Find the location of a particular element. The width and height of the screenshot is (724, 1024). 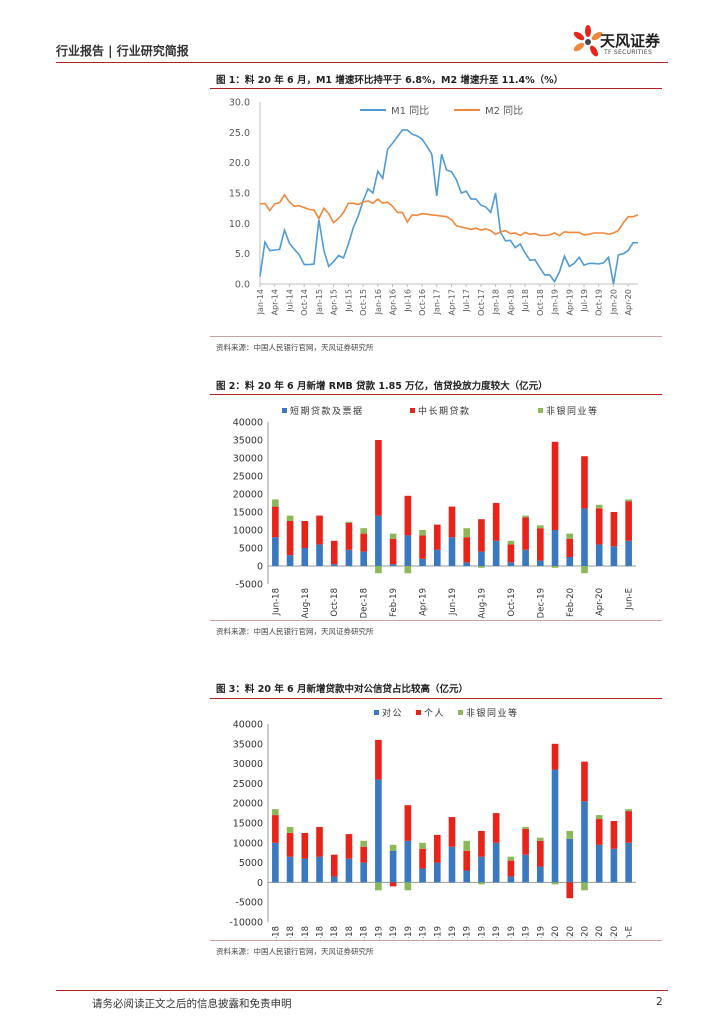

x-tick-label: Feb-20 is located at coordinates (571, 602).